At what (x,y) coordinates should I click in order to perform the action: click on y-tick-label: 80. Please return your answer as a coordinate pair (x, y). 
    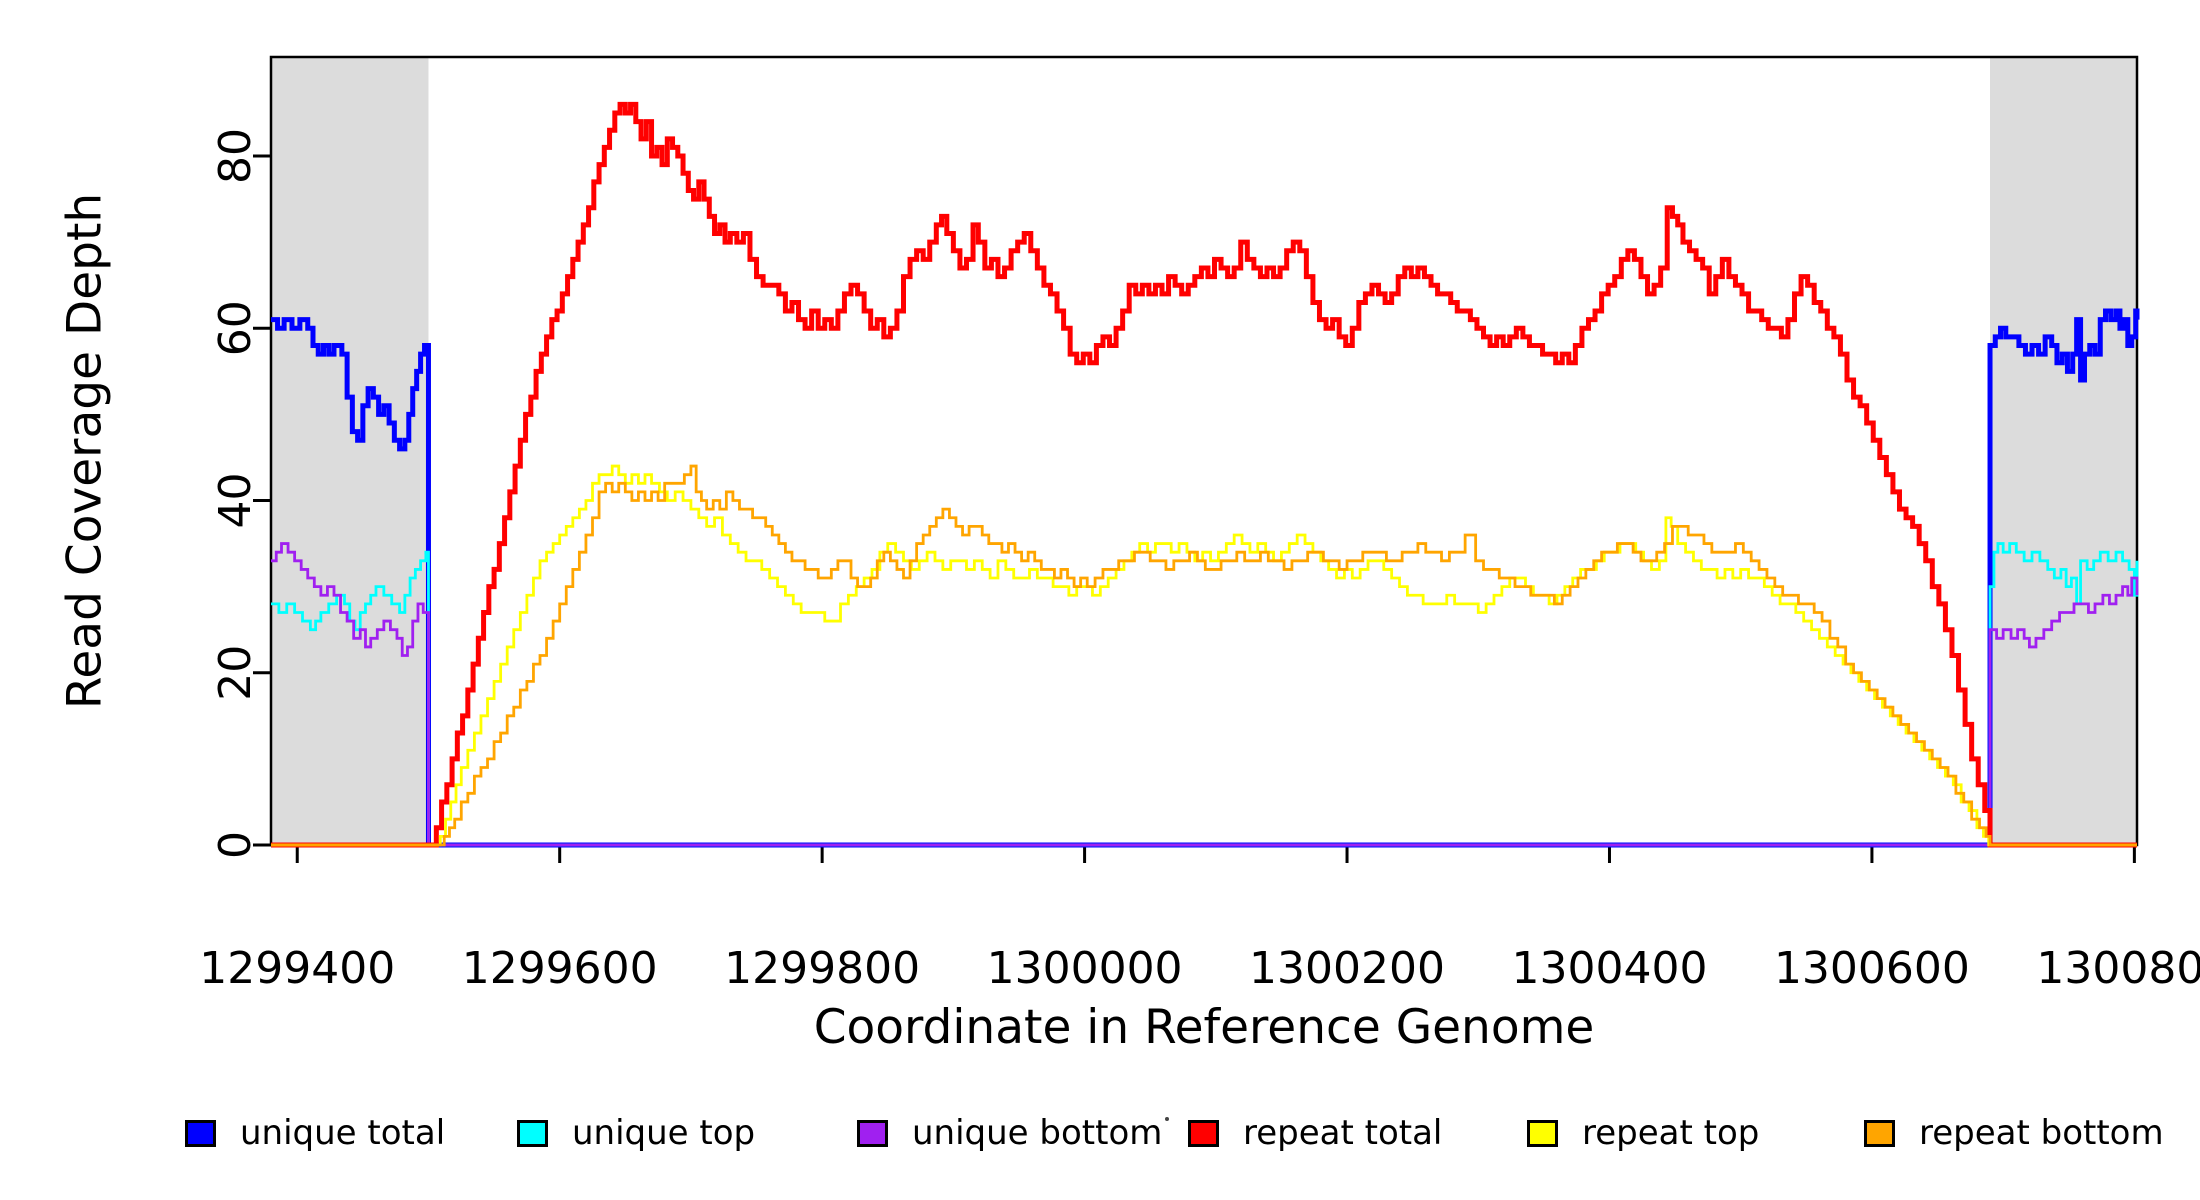
    Looking at the image, I should click on (235, 156).